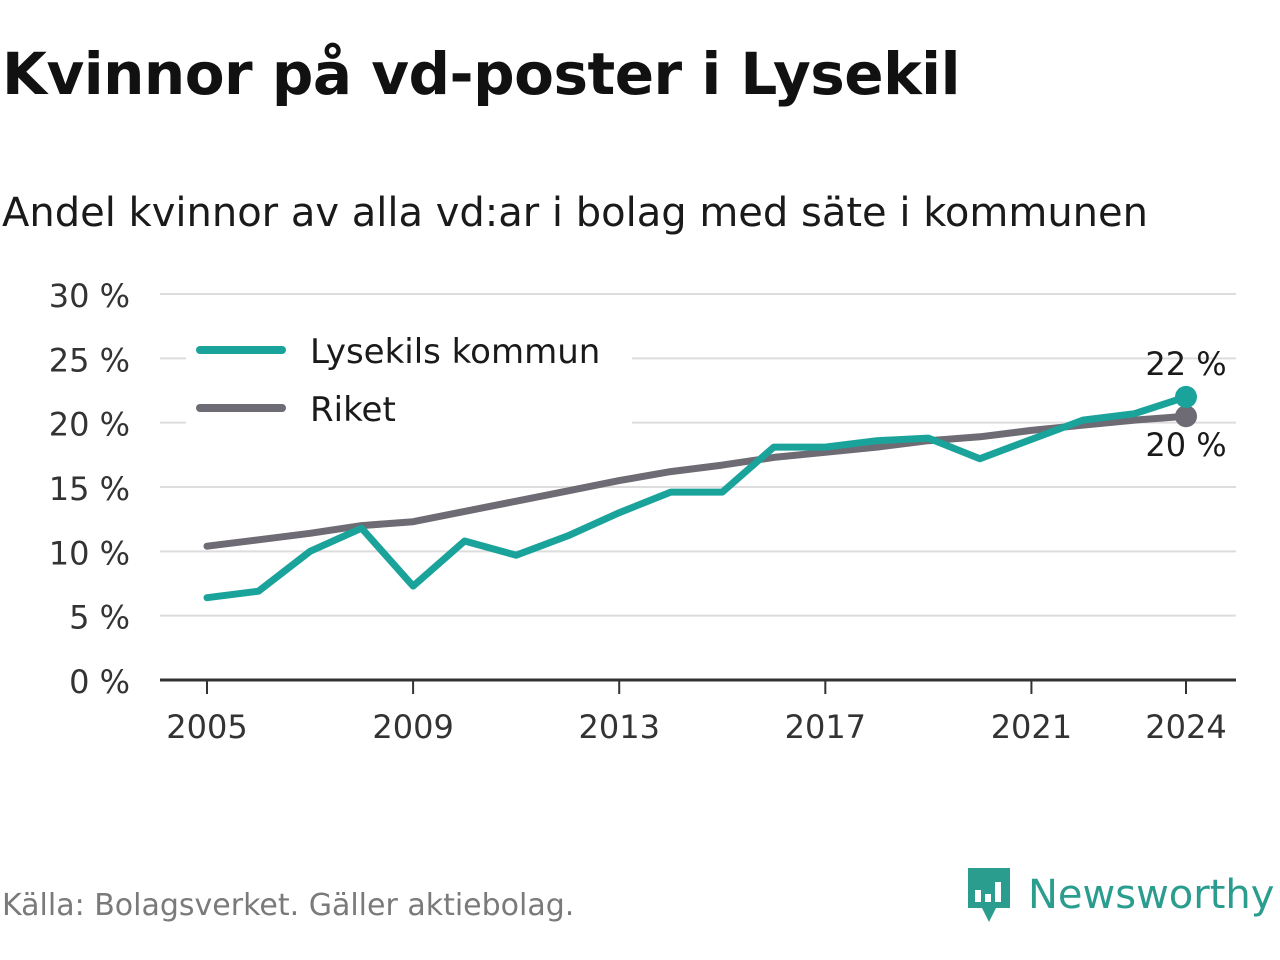 Image resolution: width=1280 pixels, height=960 pixels. I want to click on x-tick-label: 2009, so click(412, 727).